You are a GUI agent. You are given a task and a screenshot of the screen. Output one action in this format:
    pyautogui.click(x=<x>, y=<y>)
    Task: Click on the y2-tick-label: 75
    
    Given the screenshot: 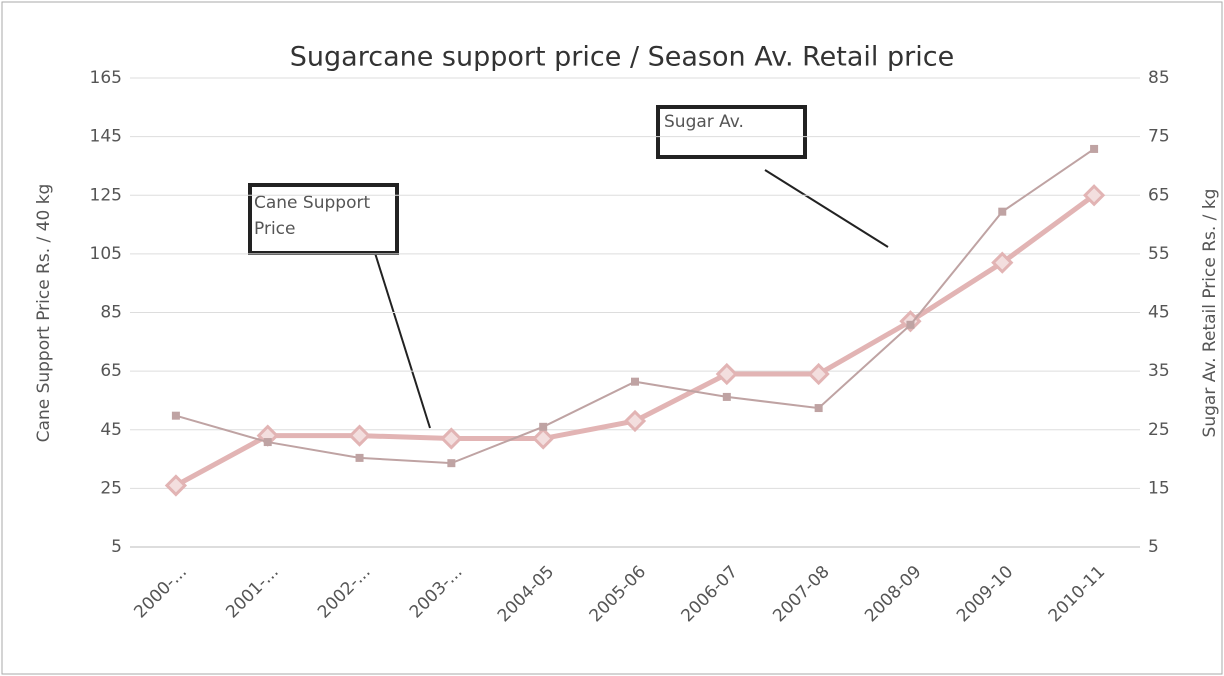 What is the action you would take?
    pyautogui.click(x=1159, y=137)
    